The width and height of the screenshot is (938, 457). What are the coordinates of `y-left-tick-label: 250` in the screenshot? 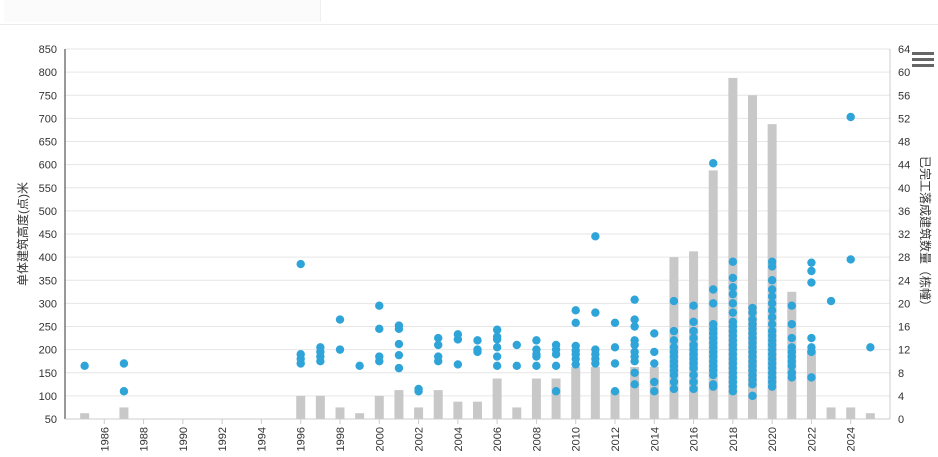 It's located at (48, 328).